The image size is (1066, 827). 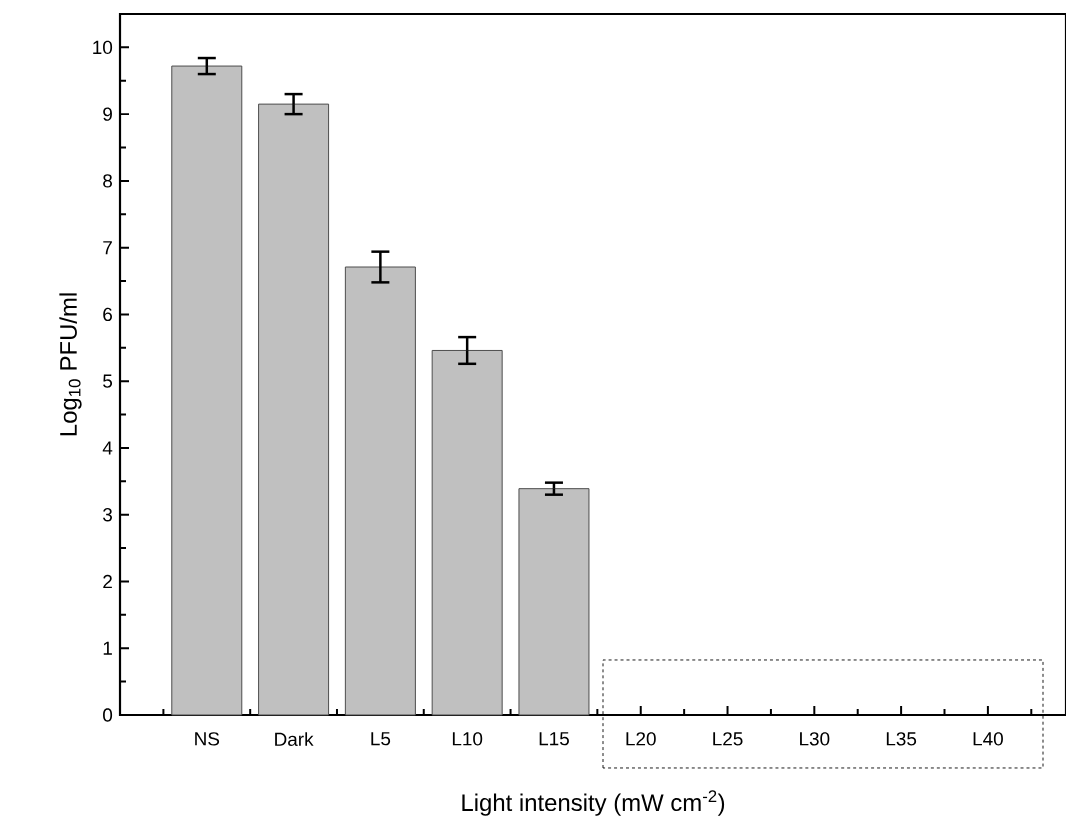 What do you see at coordinates (103, 47) in the screenshot?
I see `y-tick-label: 10` at bounding box center [103, 47].